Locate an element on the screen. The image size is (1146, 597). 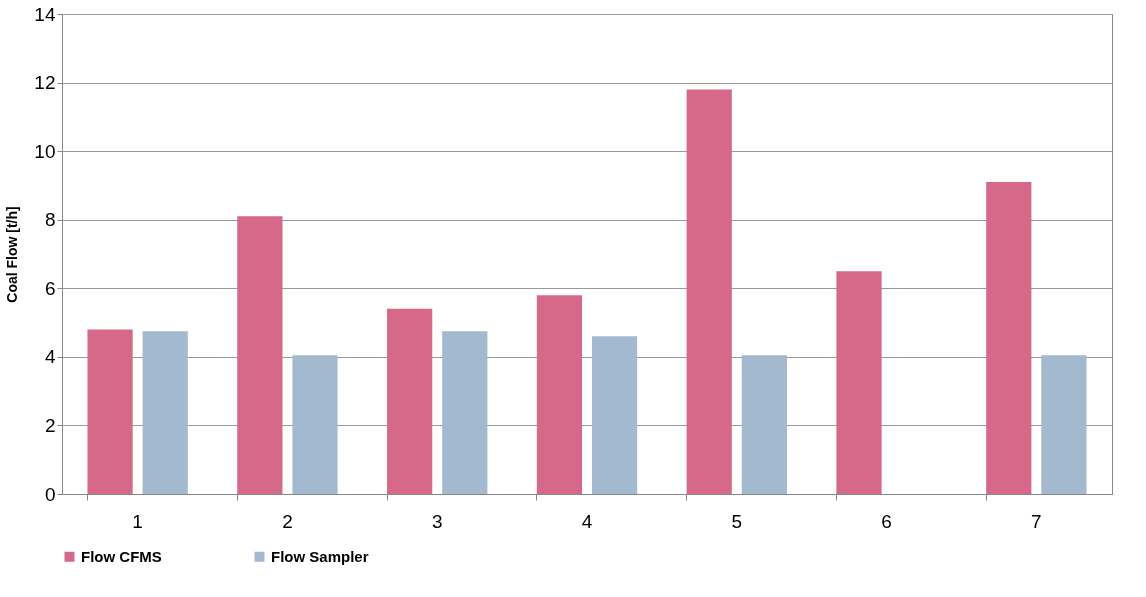
y-tick-label: 14 is located at coordinates (45, 14).